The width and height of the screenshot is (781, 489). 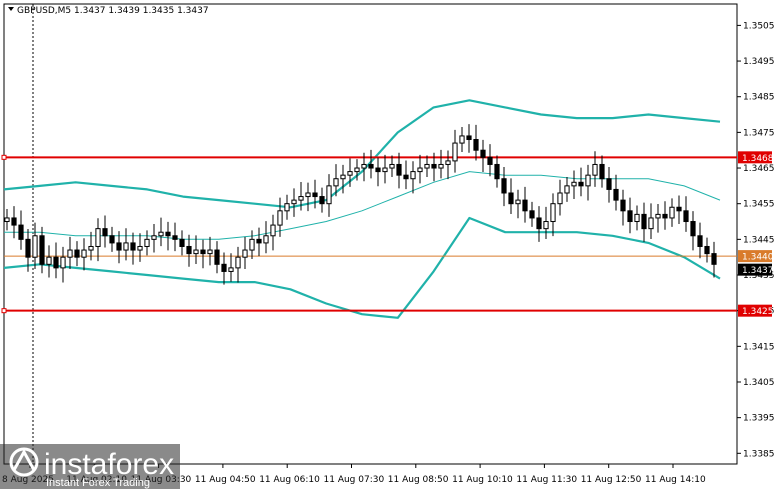 What do you see at coordinates (759, 62) in the screenshot?
I see `y-tick-label: 1.3495` at bounding box center [759, 62].